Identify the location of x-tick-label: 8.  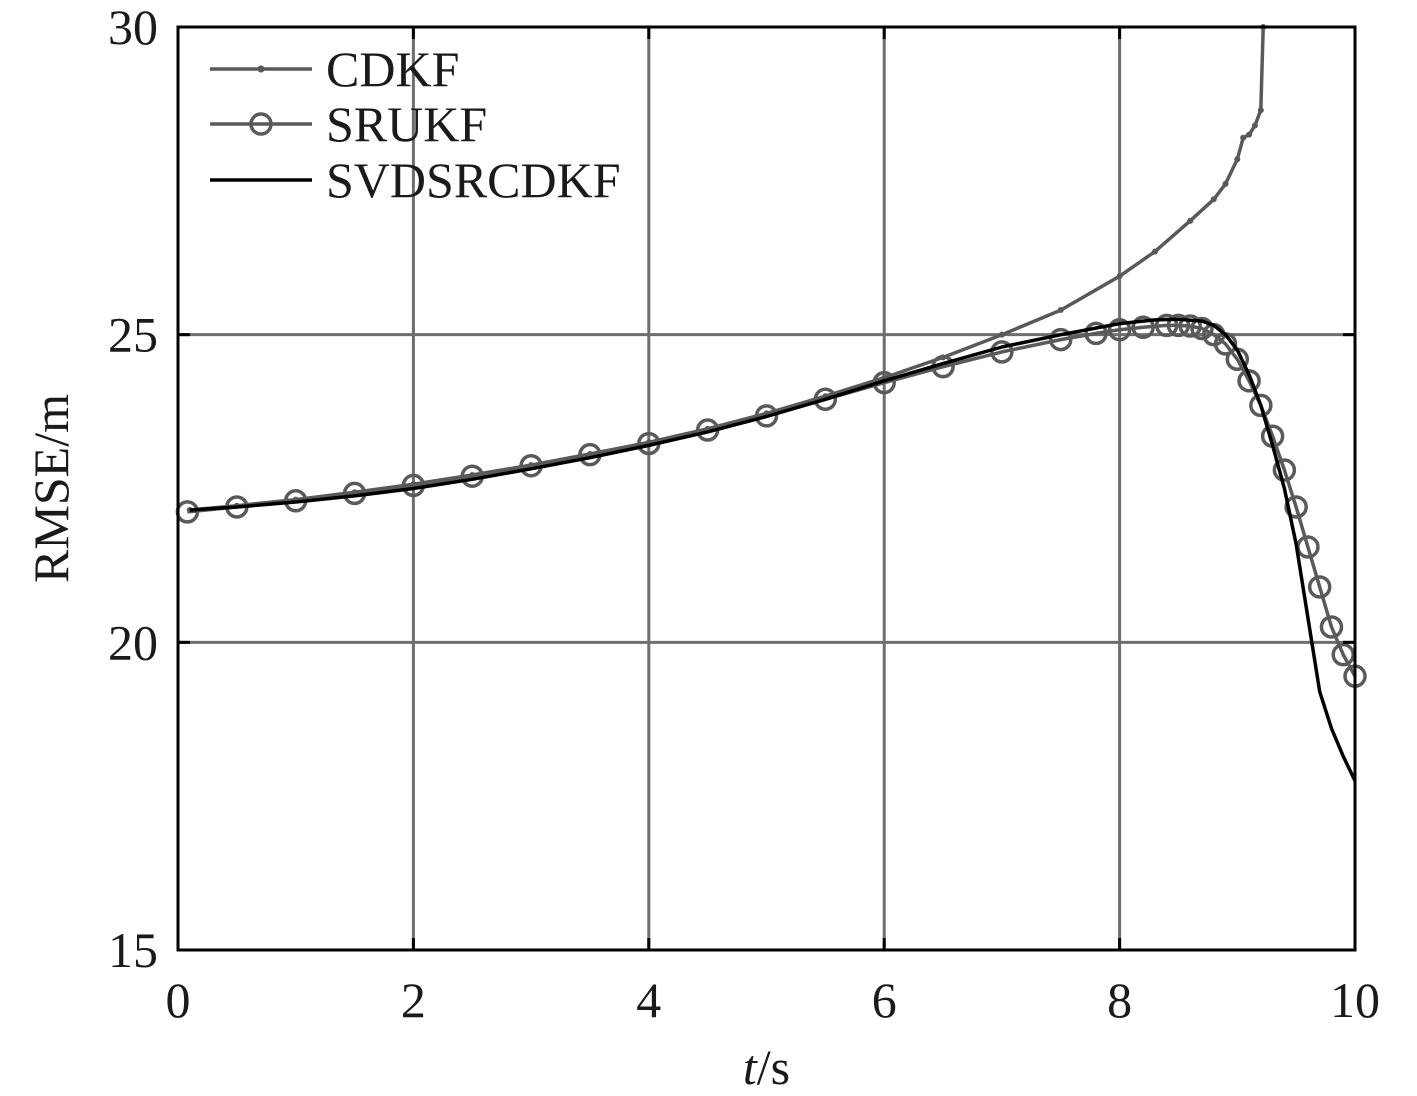
(1119, 1000).